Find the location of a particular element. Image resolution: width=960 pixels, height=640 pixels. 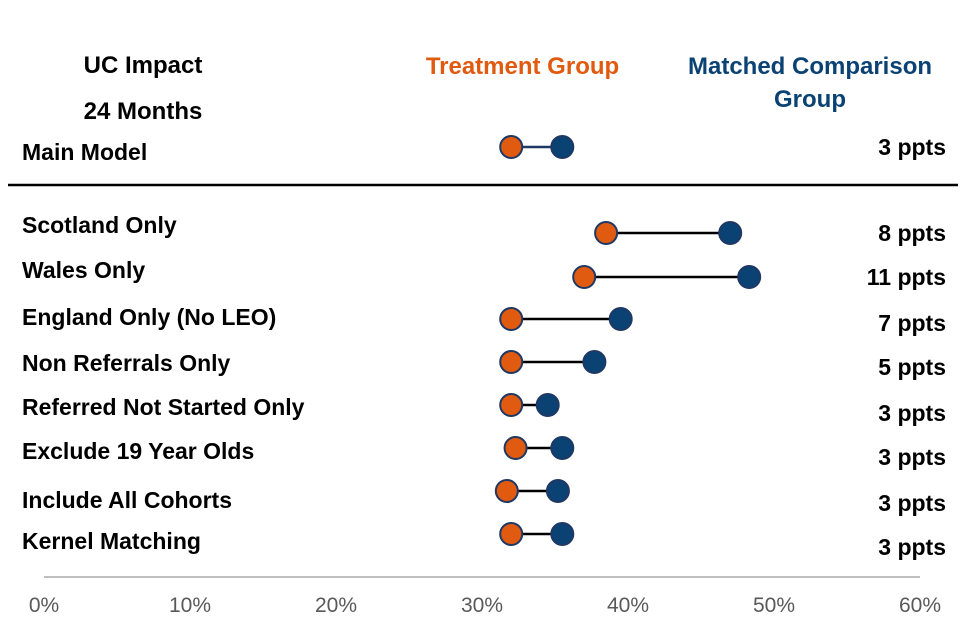

x-tick-label: 20% is located at coordinates (336, 605).